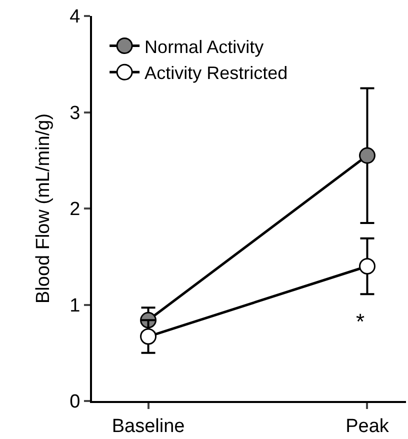 The image size is (408, 439). I want to click on y-tick-label: 1, so click(75, 305).